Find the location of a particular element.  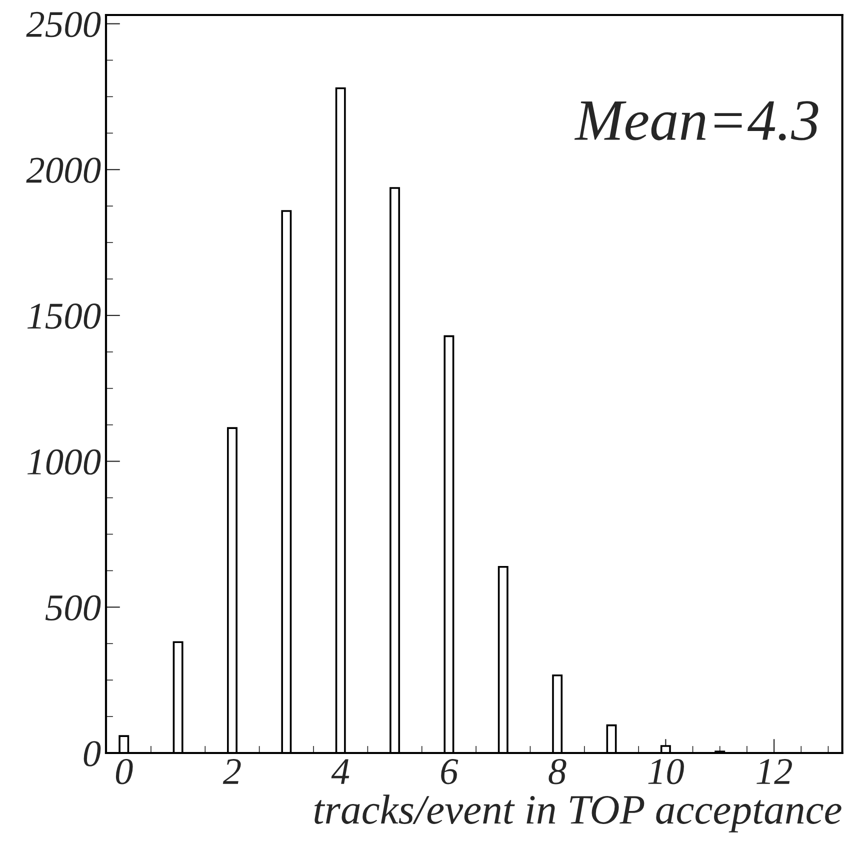

x-tick-label: 8 is located at coordinates (557, 771).